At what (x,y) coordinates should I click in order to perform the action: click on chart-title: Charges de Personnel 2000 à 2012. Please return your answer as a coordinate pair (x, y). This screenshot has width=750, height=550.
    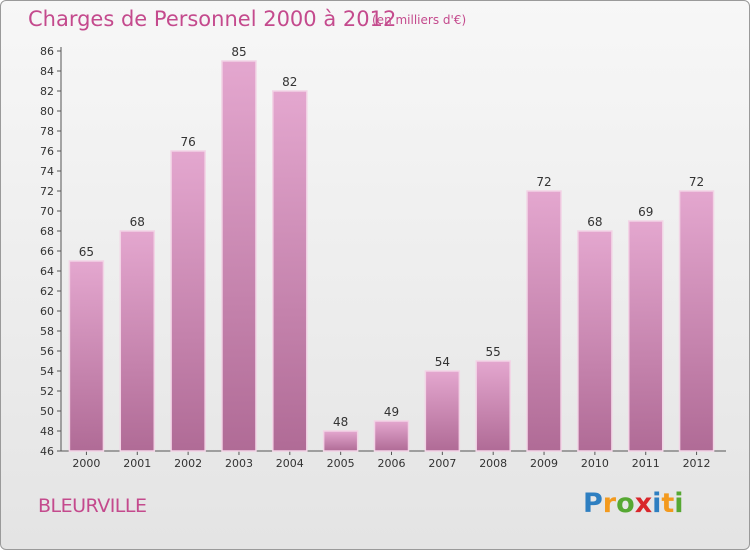
    Looking at the image, I should click on (212, 19).